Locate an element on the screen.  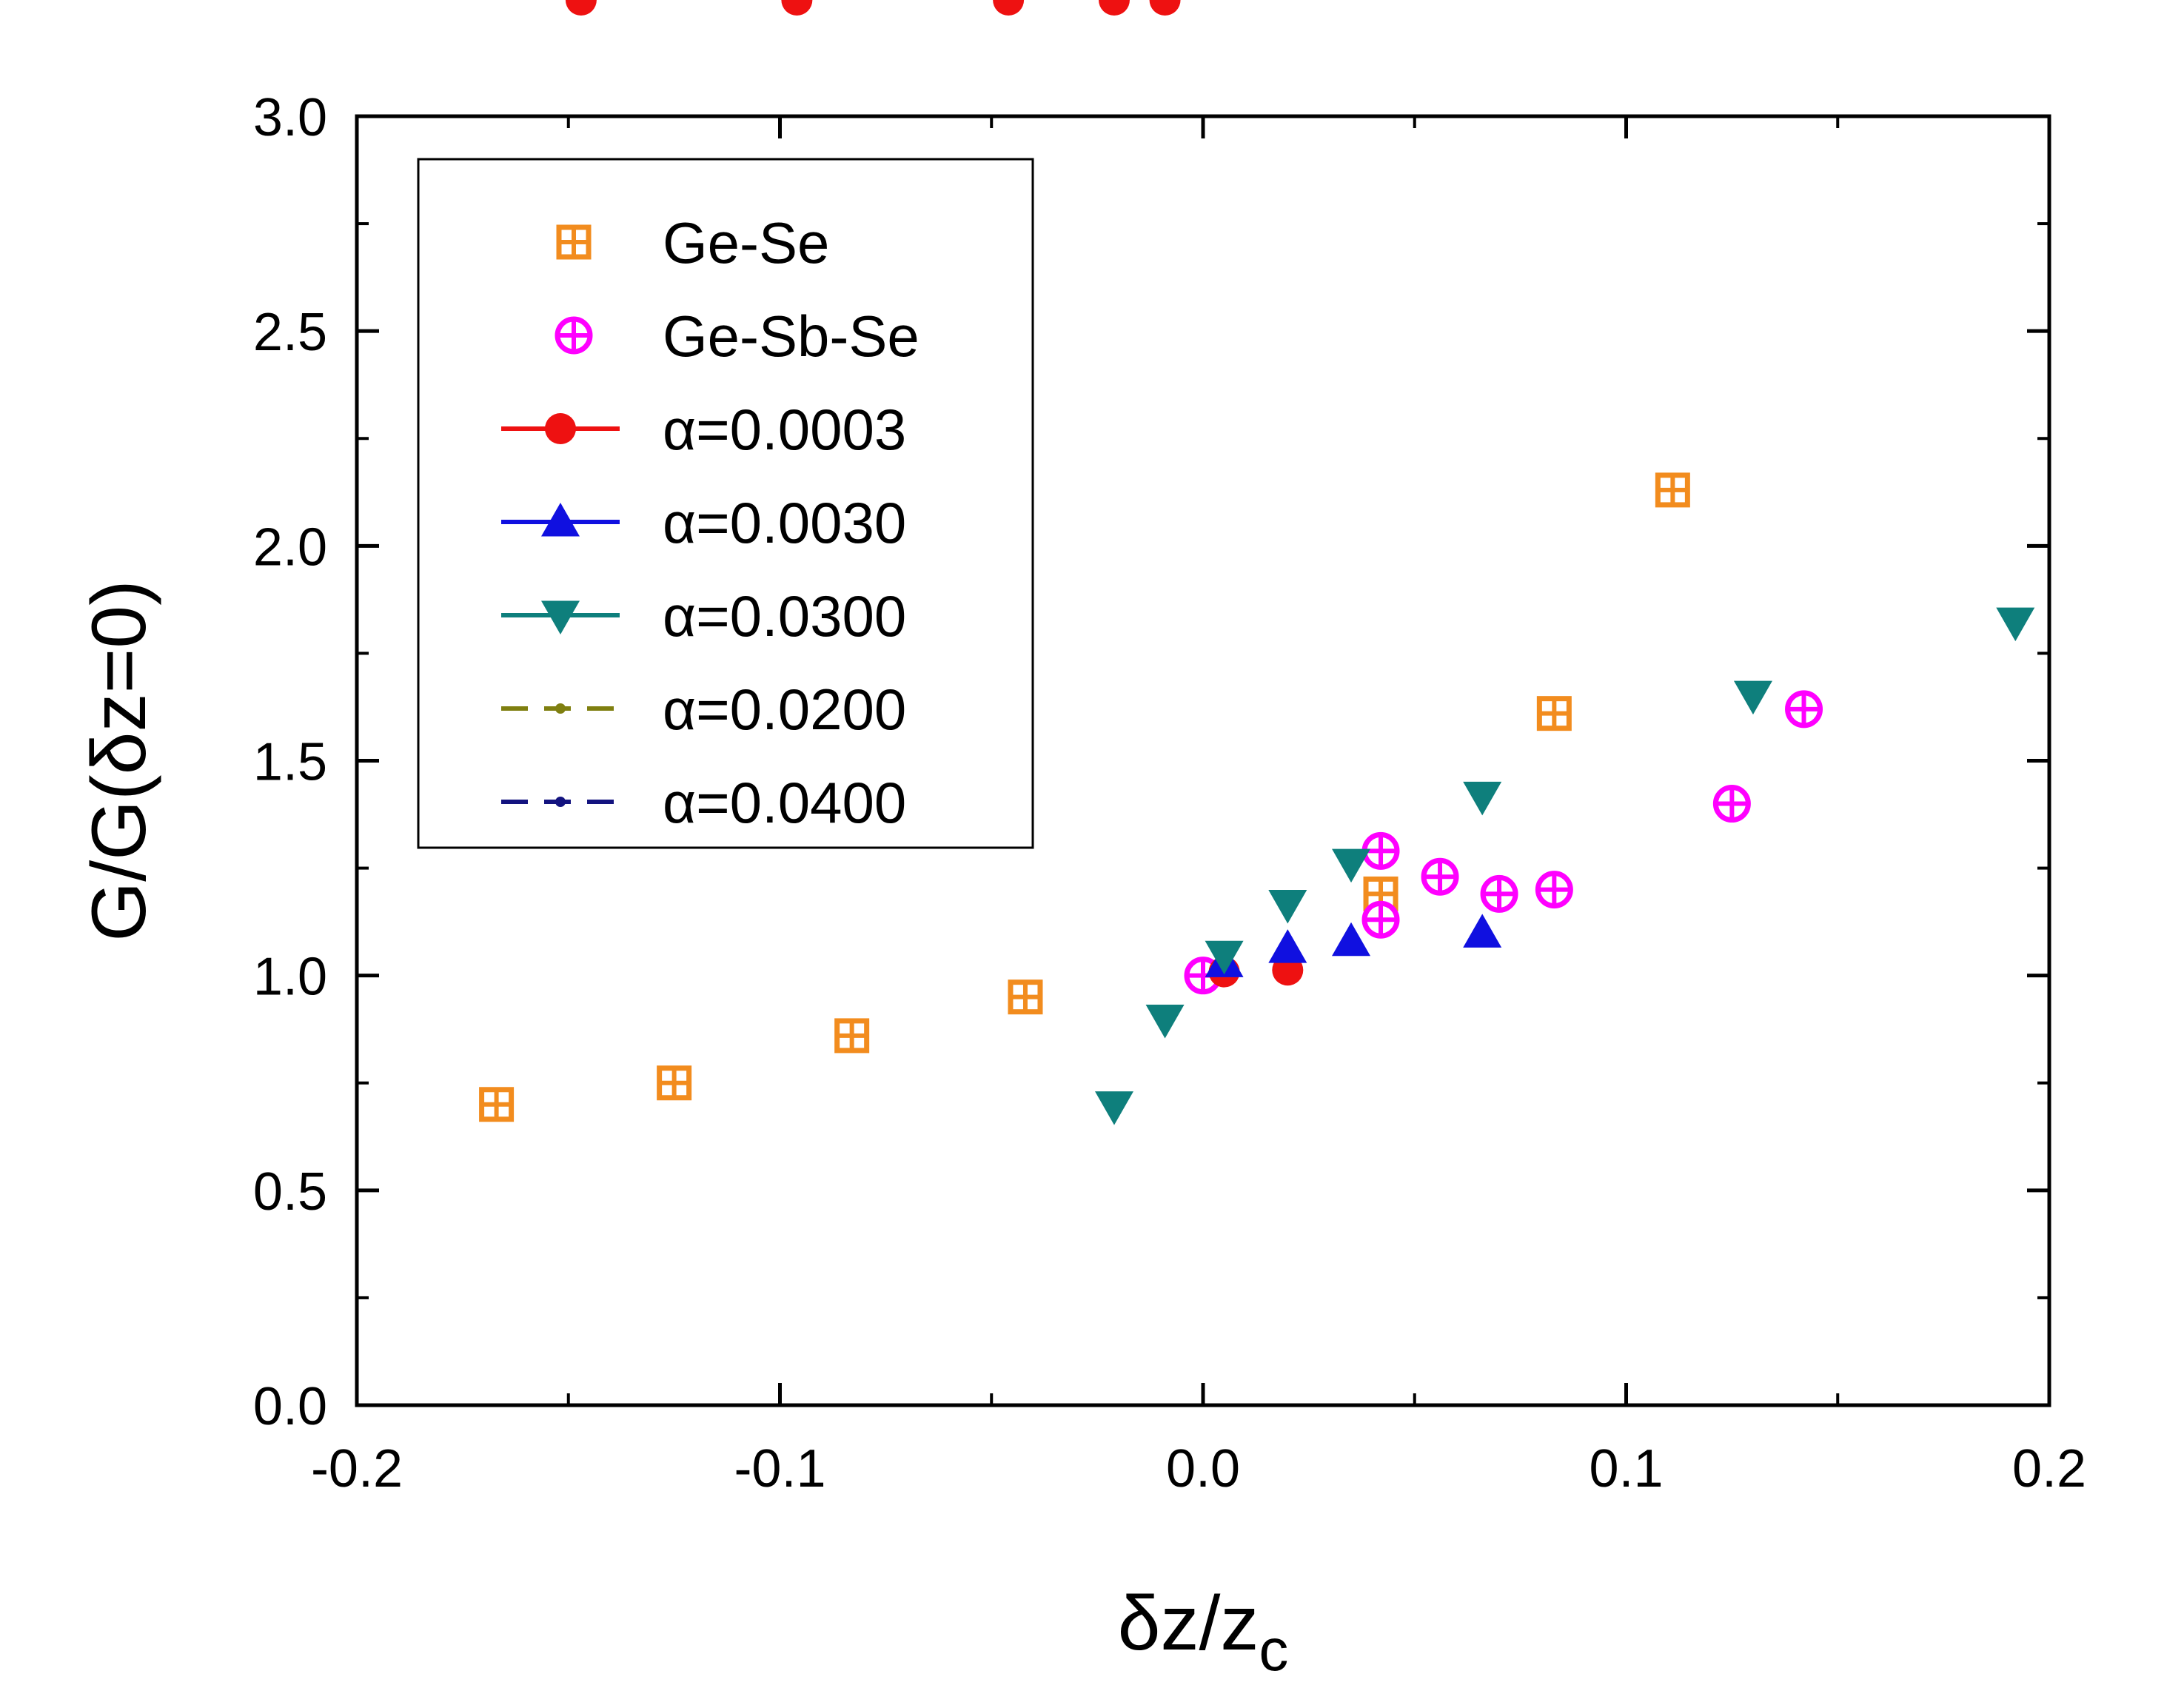
legend-label: α=0.0030 is located at coordinates (784, 522).